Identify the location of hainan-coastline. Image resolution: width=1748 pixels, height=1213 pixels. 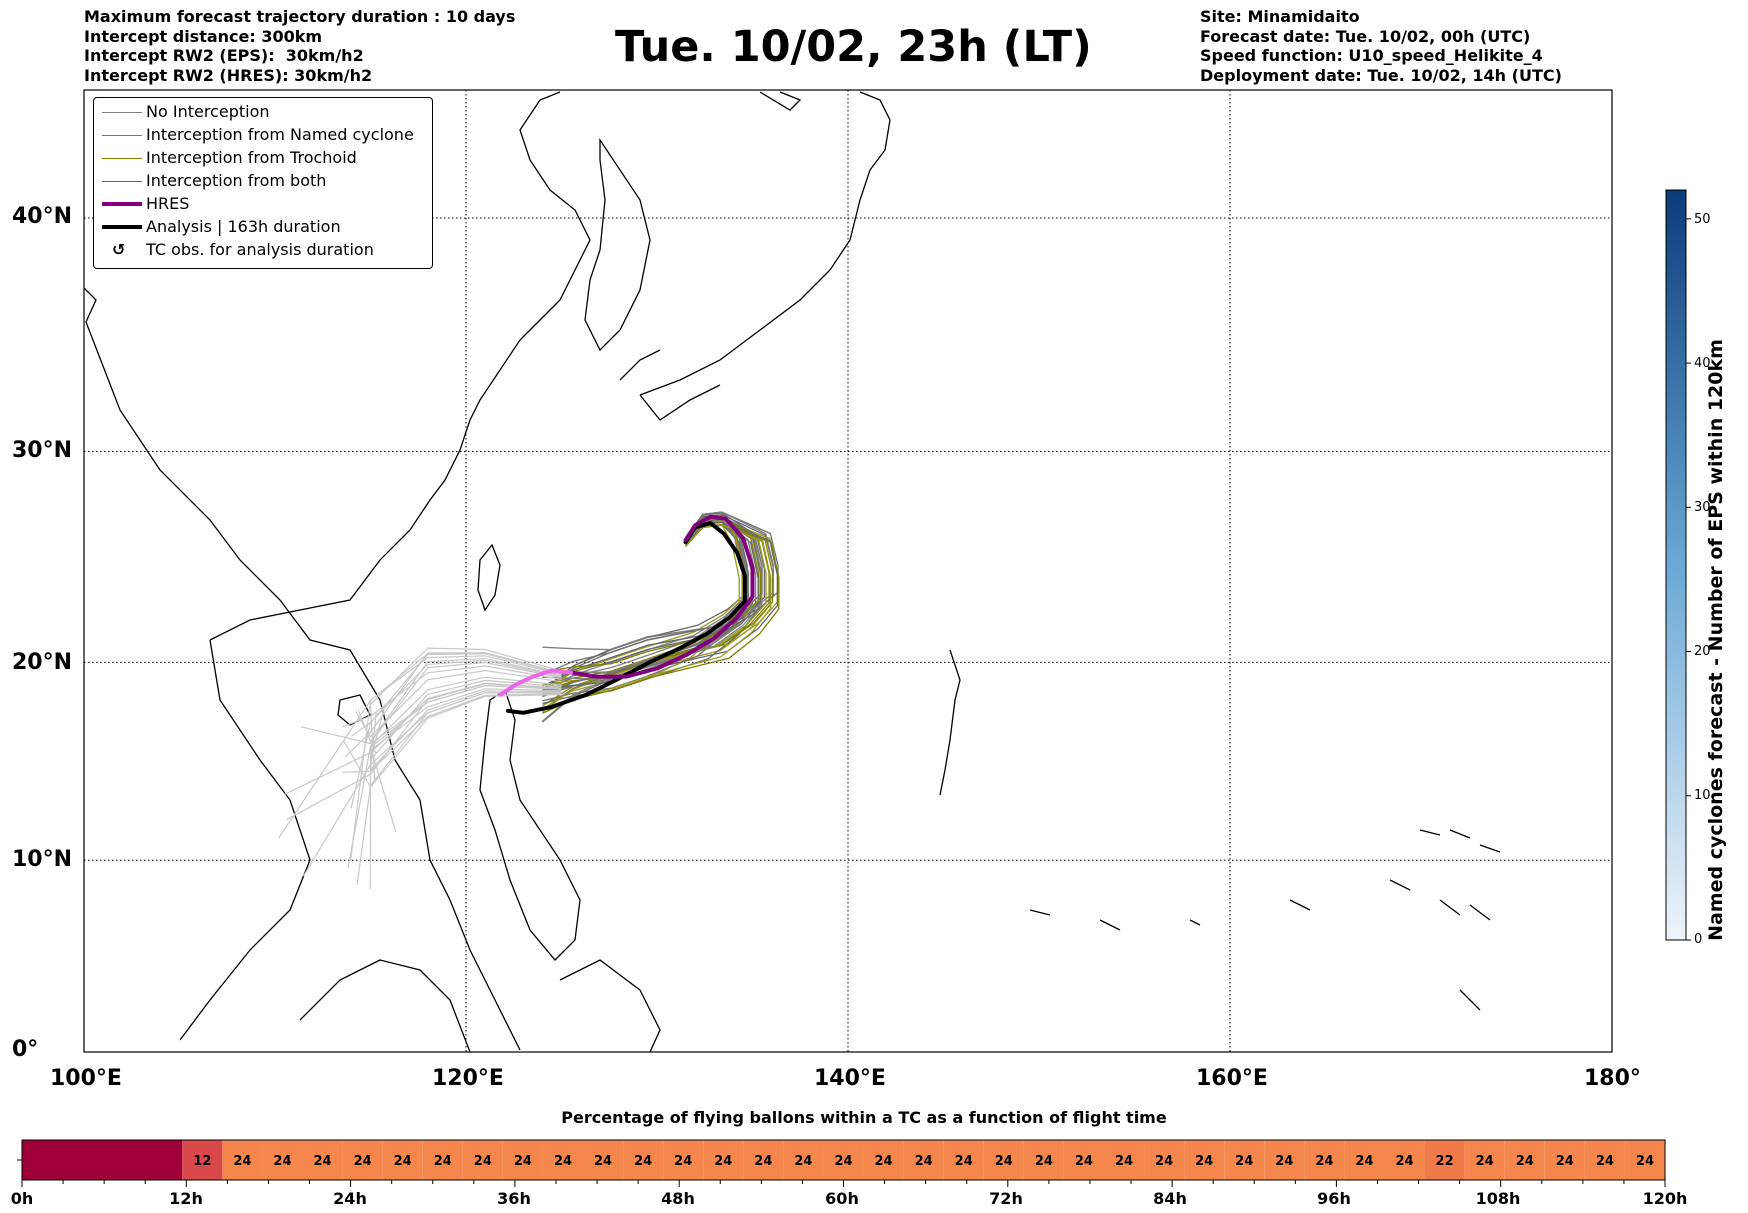
(354, 710).